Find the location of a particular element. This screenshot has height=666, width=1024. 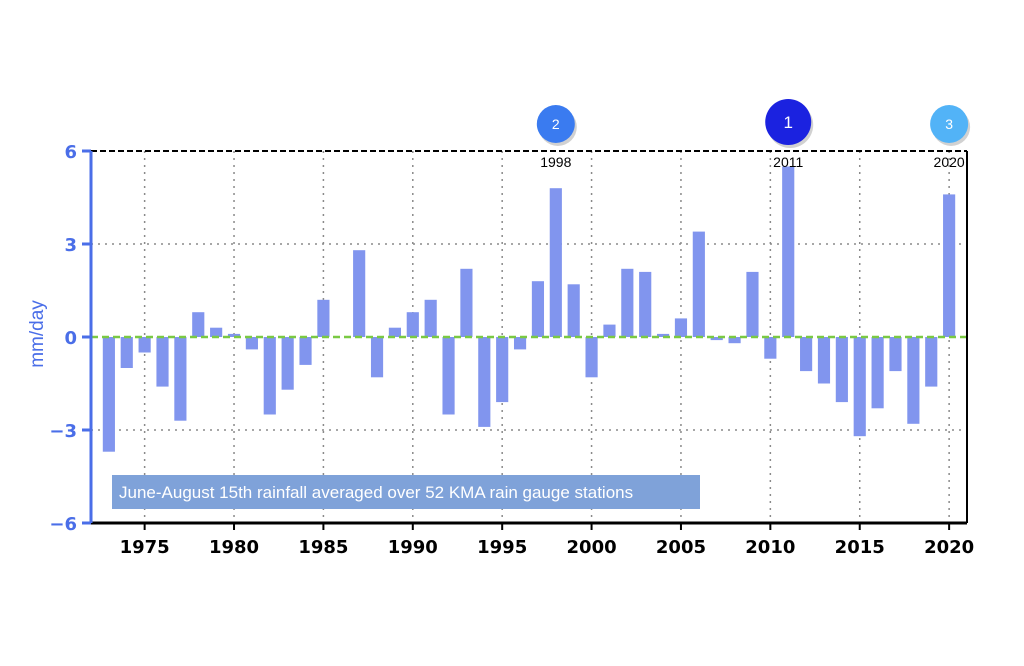

x-tick-label: 1990 is located at coordinates (413, 547).